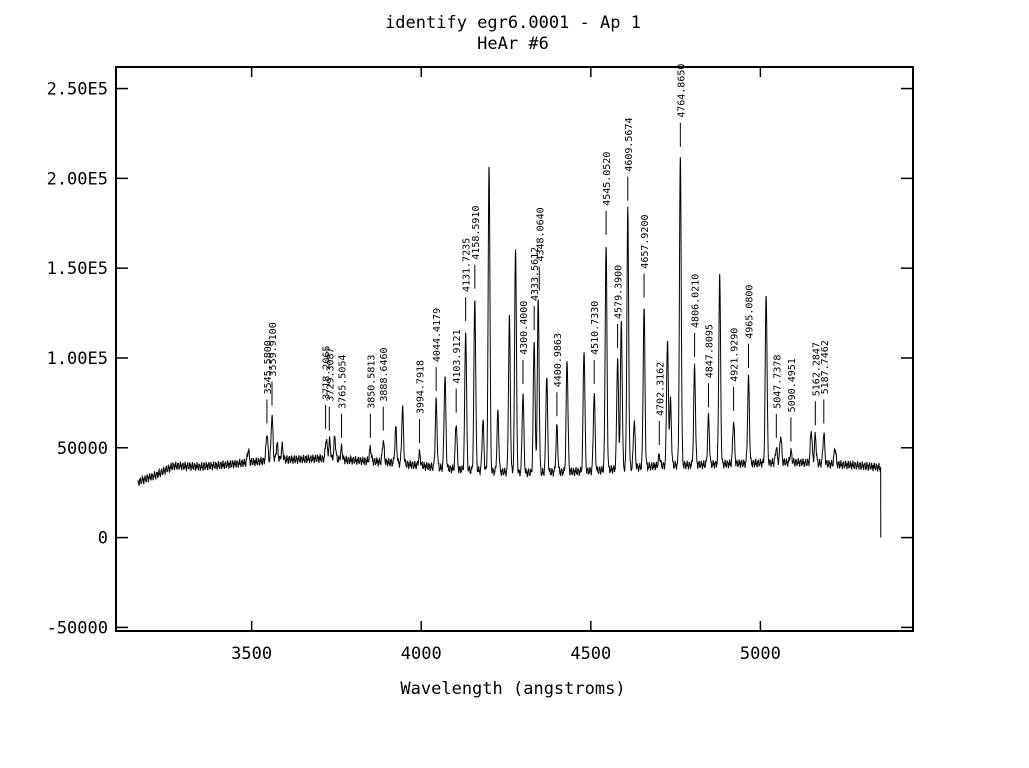  I want to click on line-id-label: 4965.0800, so click(750, 312).